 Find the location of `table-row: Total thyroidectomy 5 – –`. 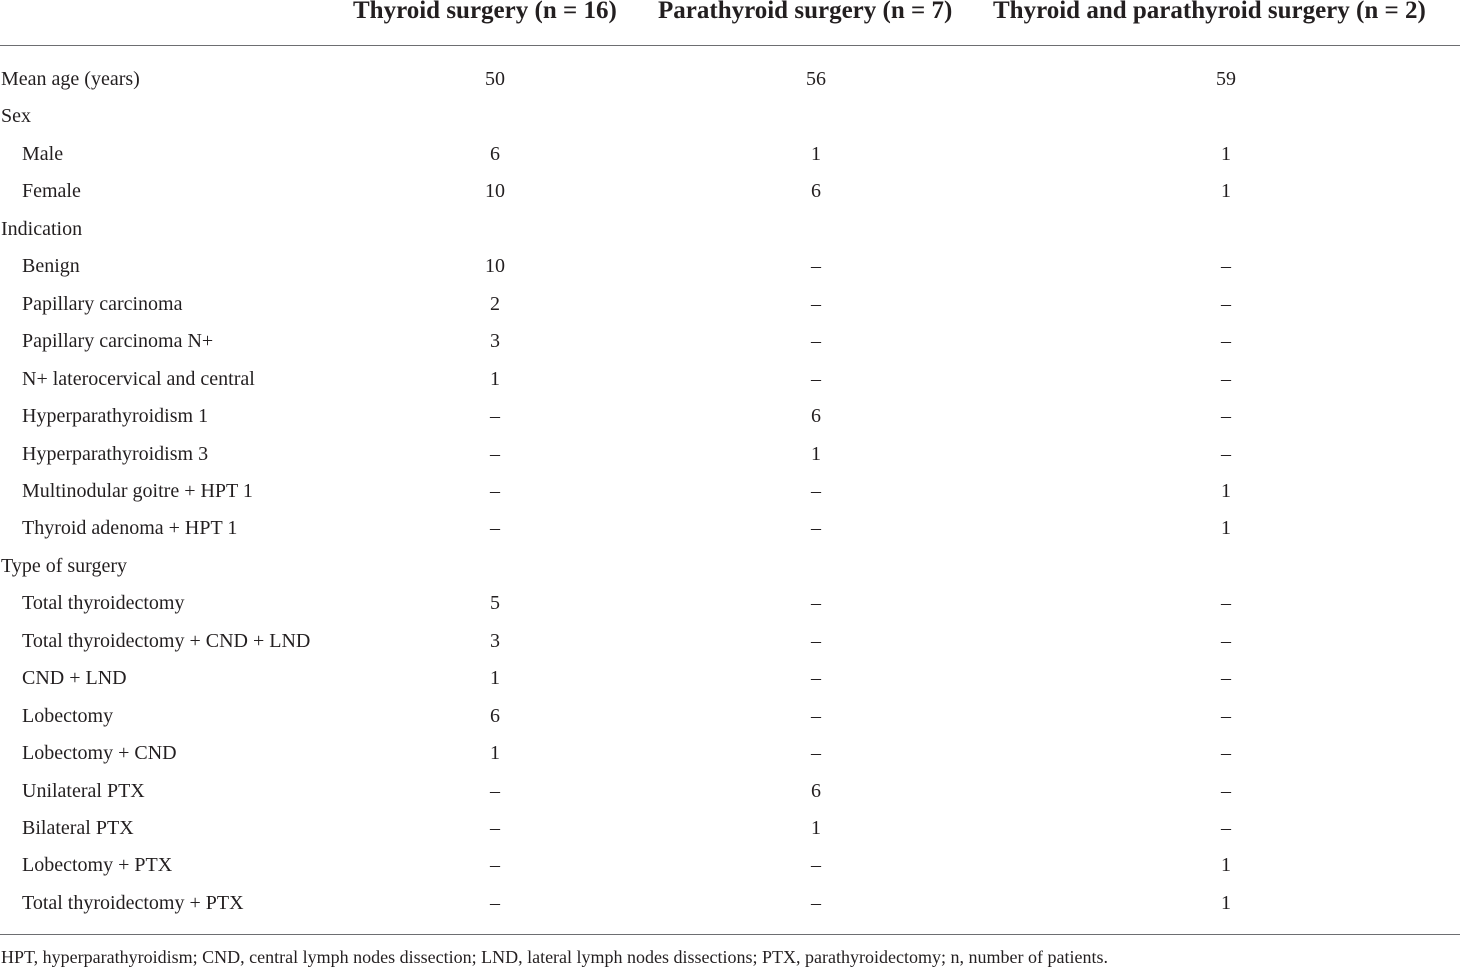

table-row: Total thyroidectomy 5 – – is located at coordinates (730, 608).